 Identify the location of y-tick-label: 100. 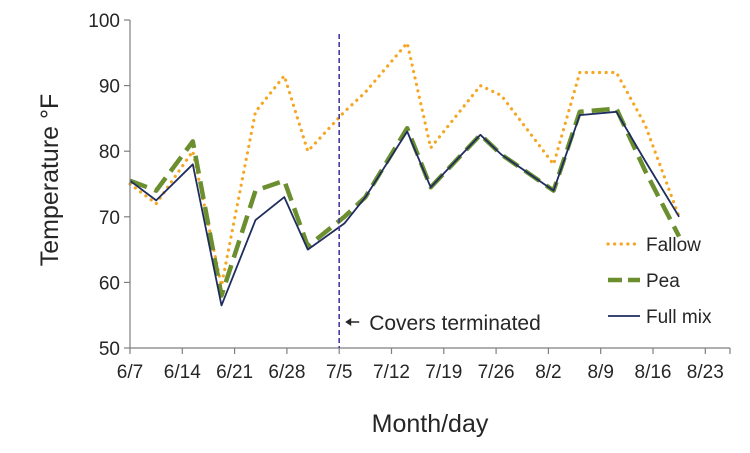
(104, 21).